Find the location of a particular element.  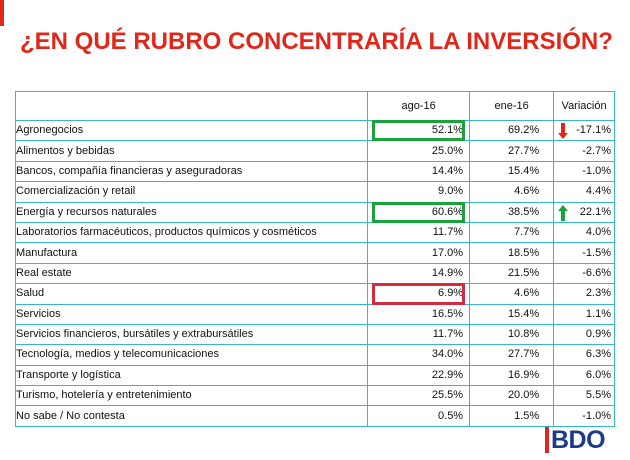

variation-value-text: 4.4% is located at coordinates (598, 191).